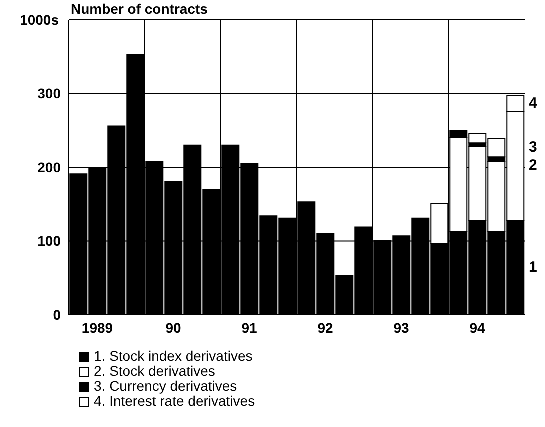 Image resolution: width=545 pixels, height=427 pixels. What do you see at coordinates (533, 166) in the screenshot?
I see `text: 2` at bounding box center [533, 166].